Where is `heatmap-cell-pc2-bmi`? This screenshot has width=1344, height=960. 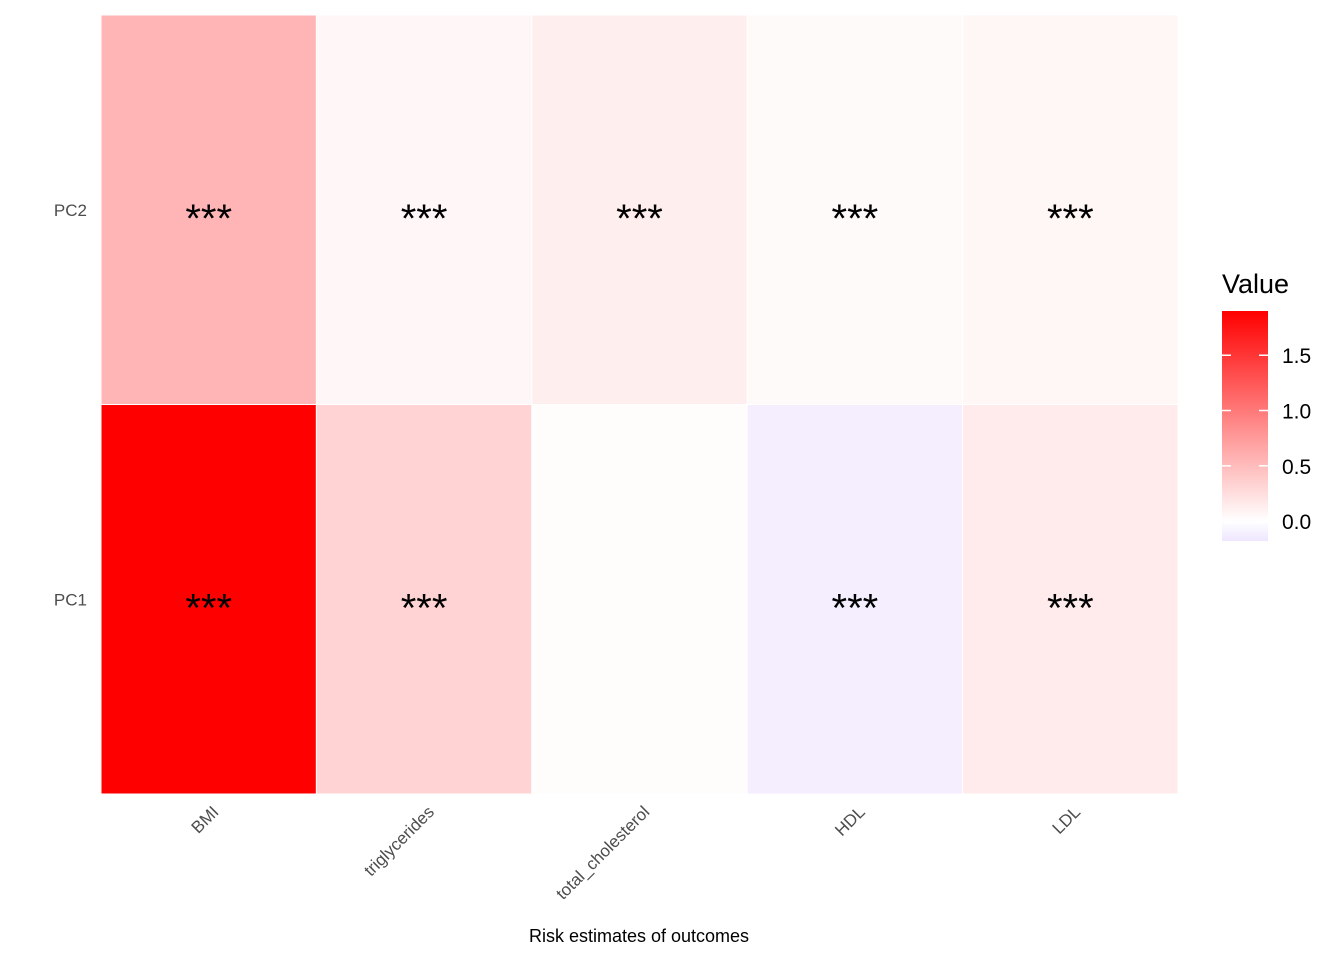 heatmap-cell-pc2-bmi is located at coordinates (208, 209).